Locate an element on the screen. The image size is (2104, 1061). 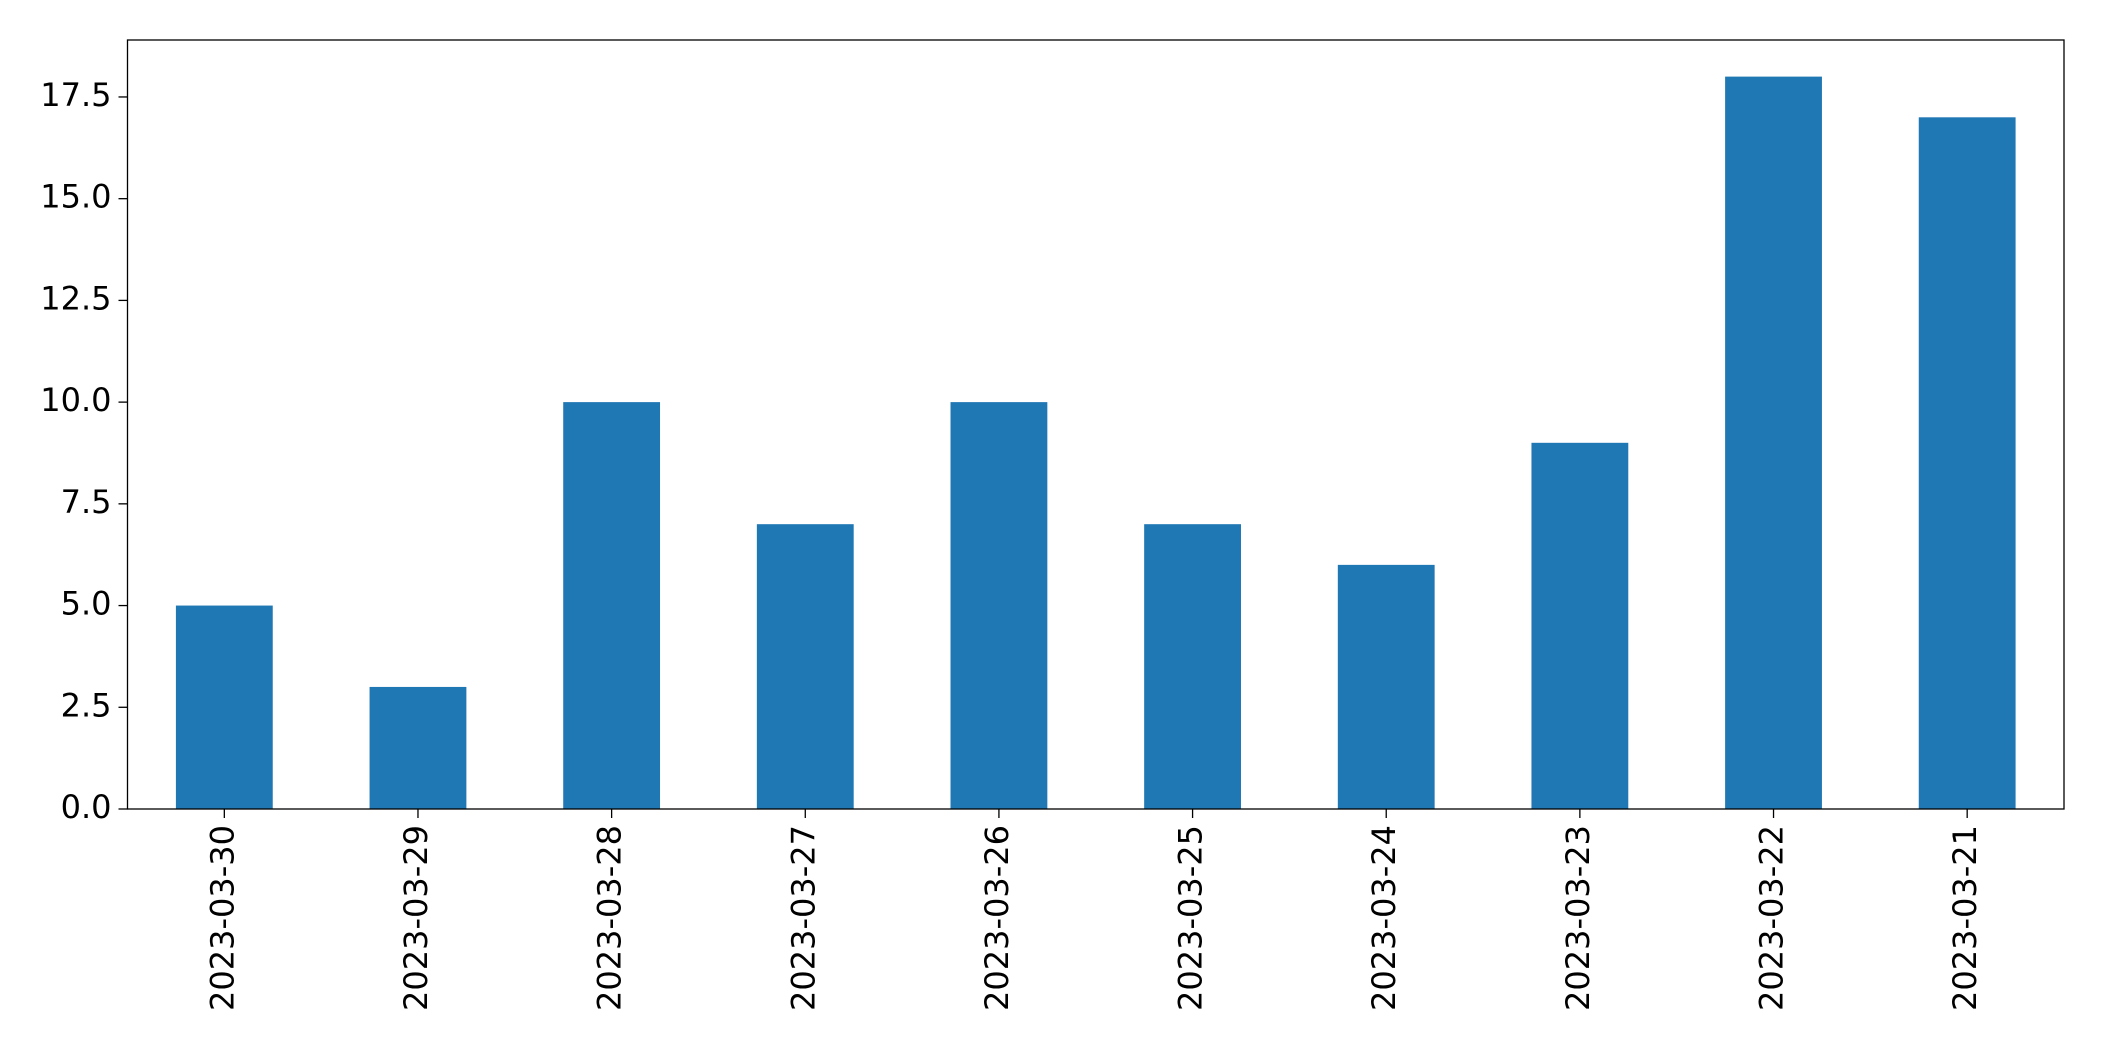
y-tick-label: 5.0 is located at coordinates (86, 604).